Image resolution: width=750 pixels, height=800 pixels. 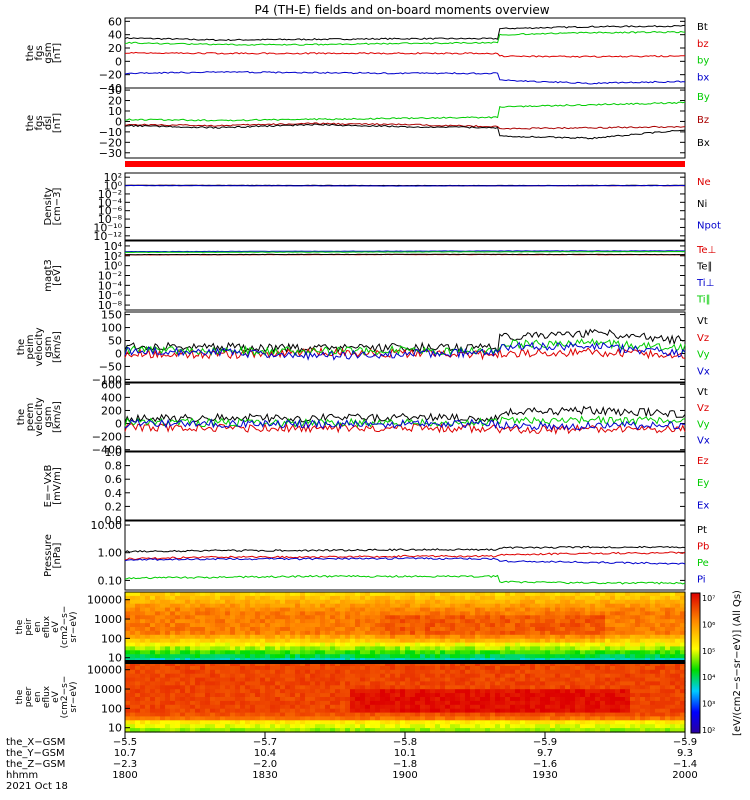 What do you see at coordinates (405, 185) in the screenshot?
I see `series-Npot` at bounding box center [405, 185].